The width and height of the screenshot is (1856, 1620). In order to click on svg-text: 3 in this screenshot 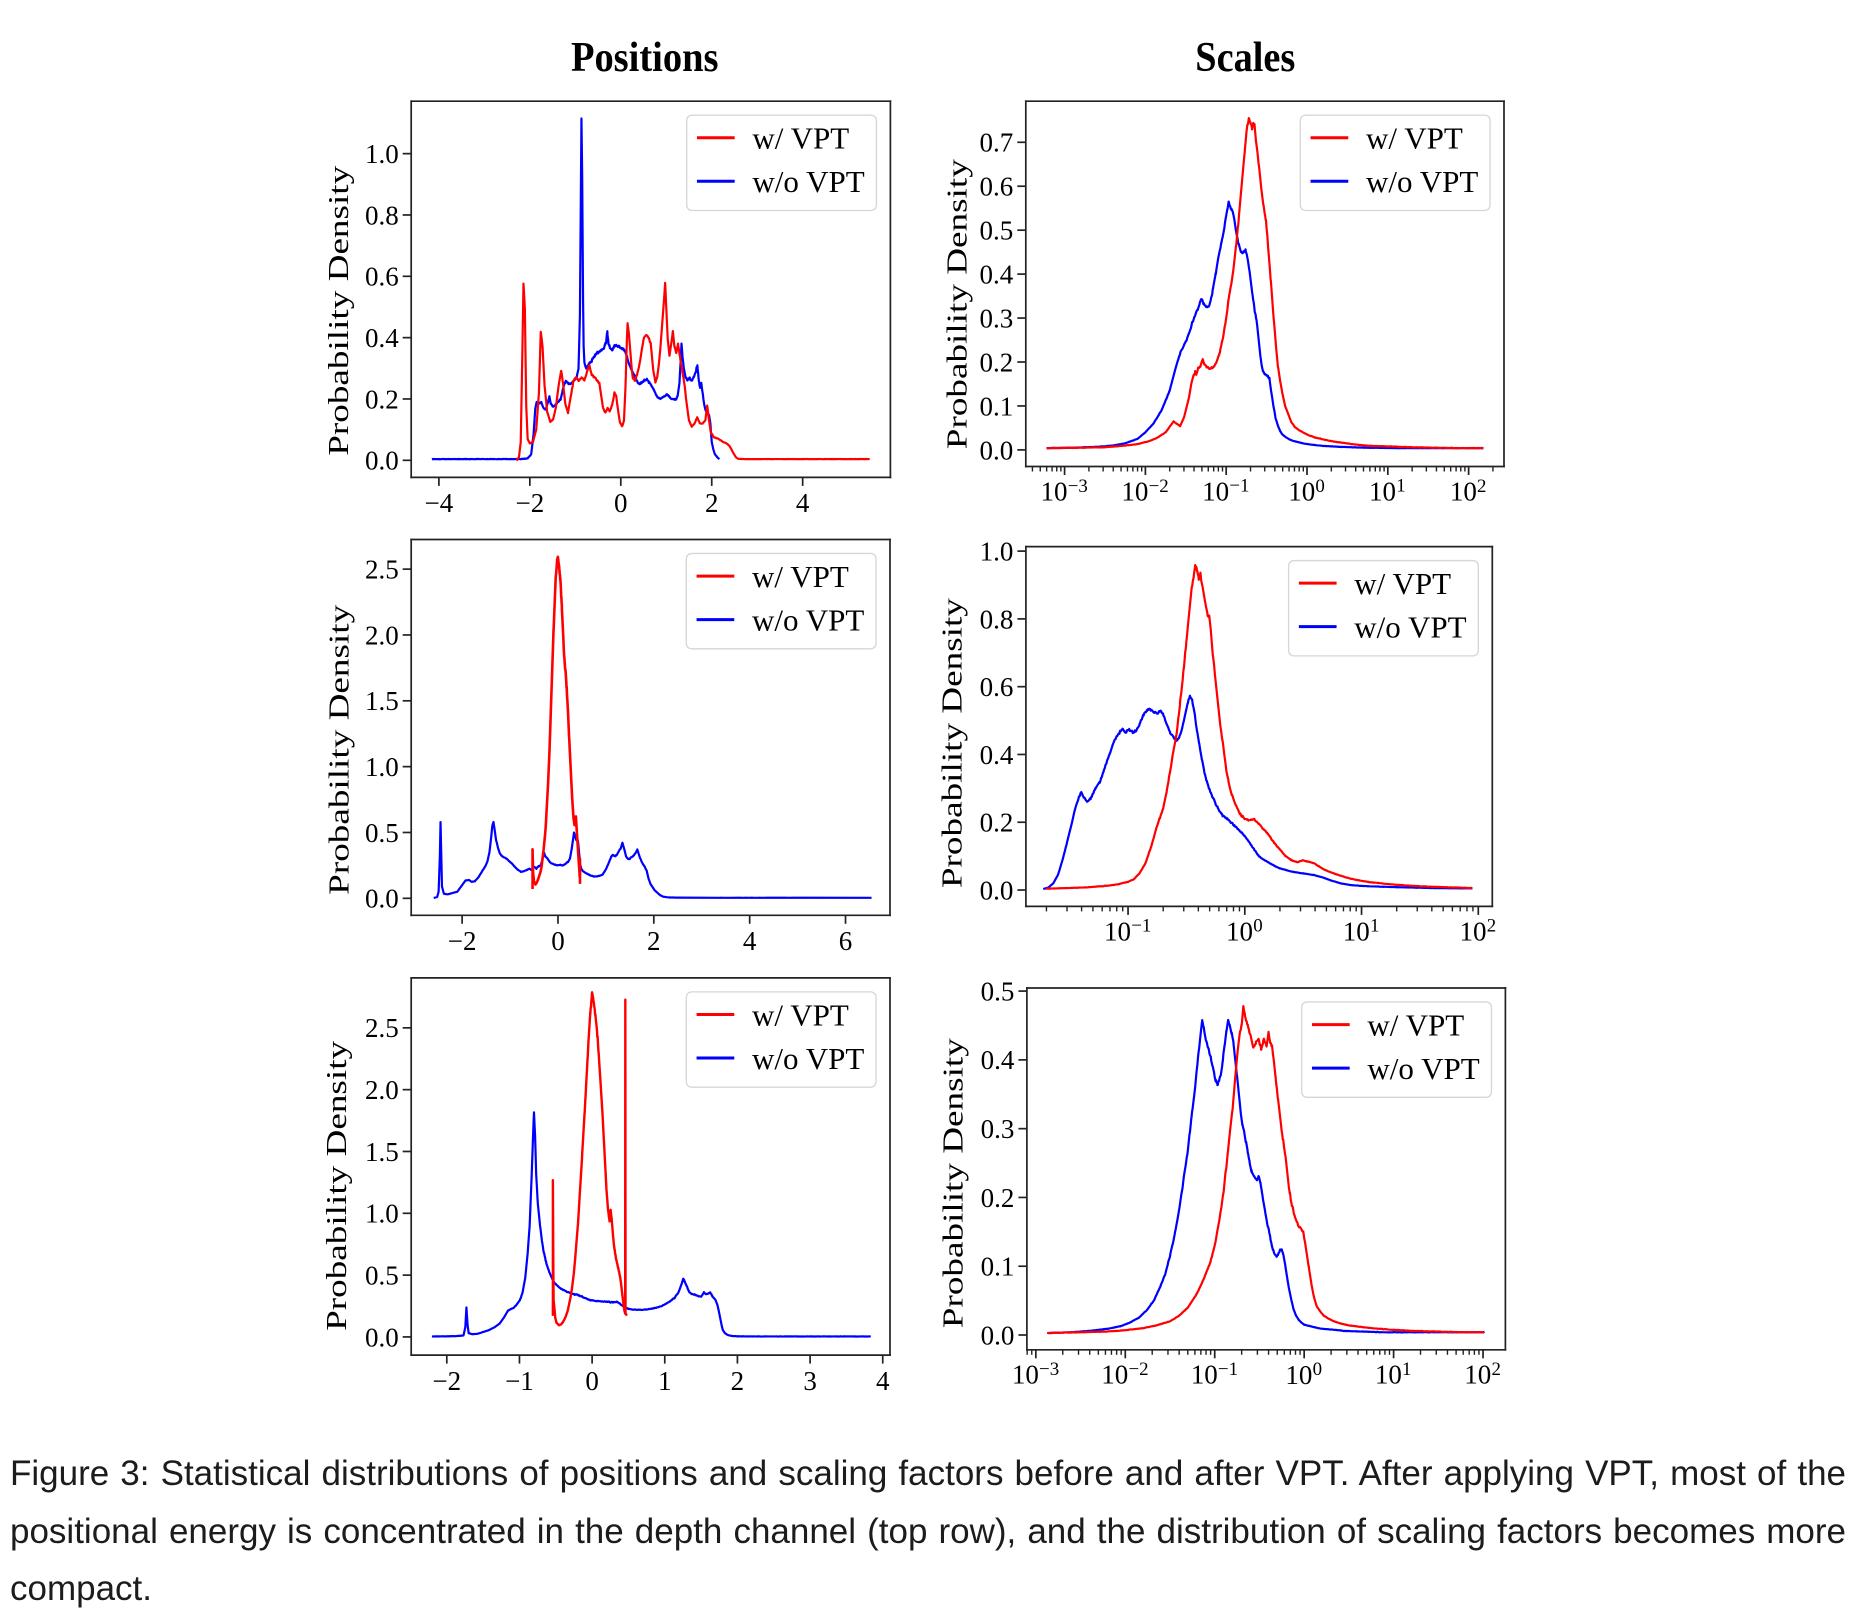, I will do `click(810, 1381)`.